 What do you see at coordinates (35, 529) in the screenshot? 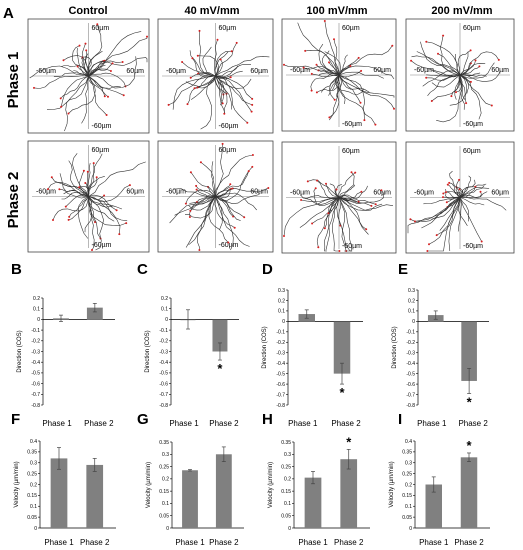
I see `y-tick-label: 0` at bounding box center [35, 529].